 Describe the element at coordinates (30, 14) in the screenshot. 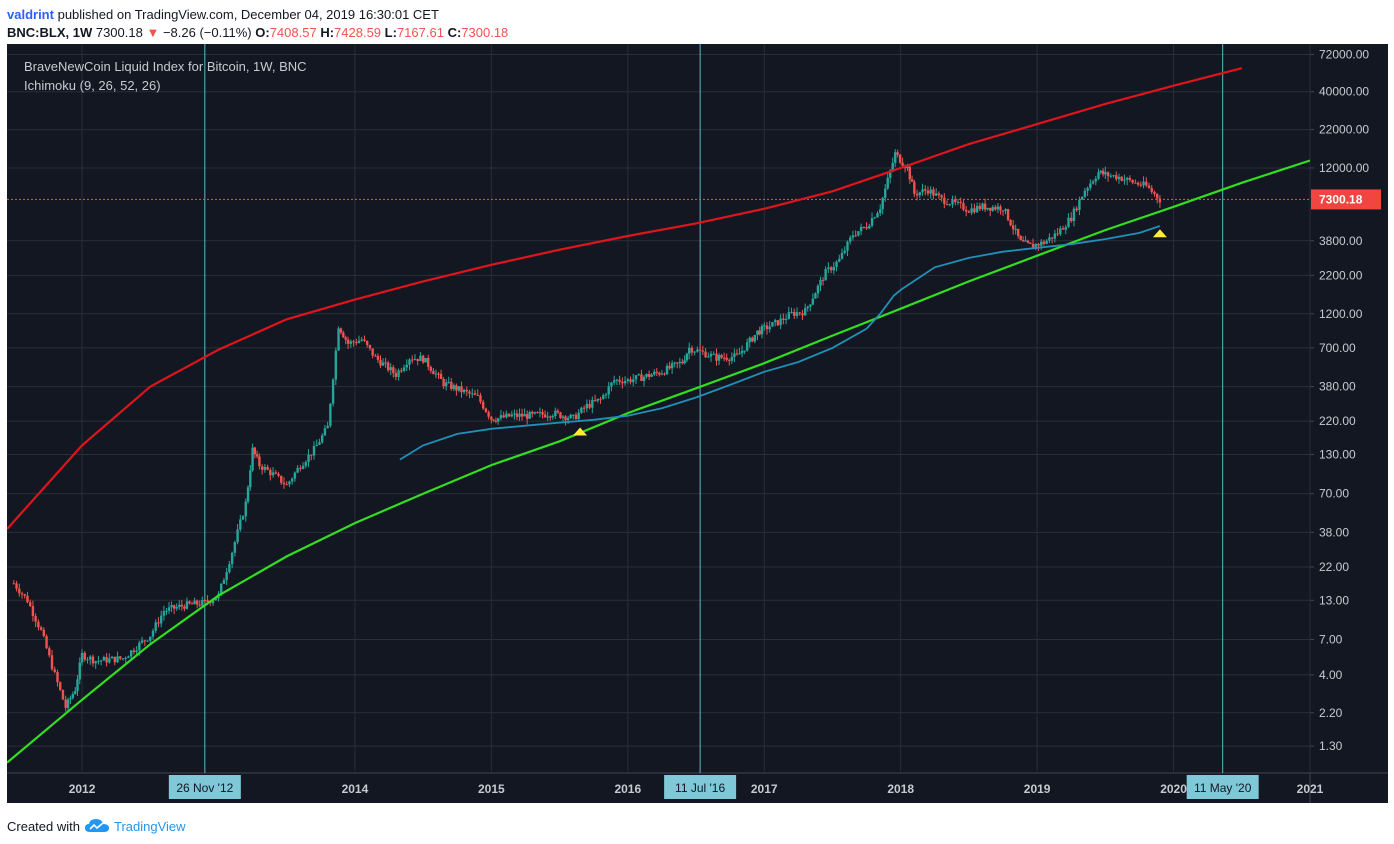

I see `author-link: valdrint` at that location.